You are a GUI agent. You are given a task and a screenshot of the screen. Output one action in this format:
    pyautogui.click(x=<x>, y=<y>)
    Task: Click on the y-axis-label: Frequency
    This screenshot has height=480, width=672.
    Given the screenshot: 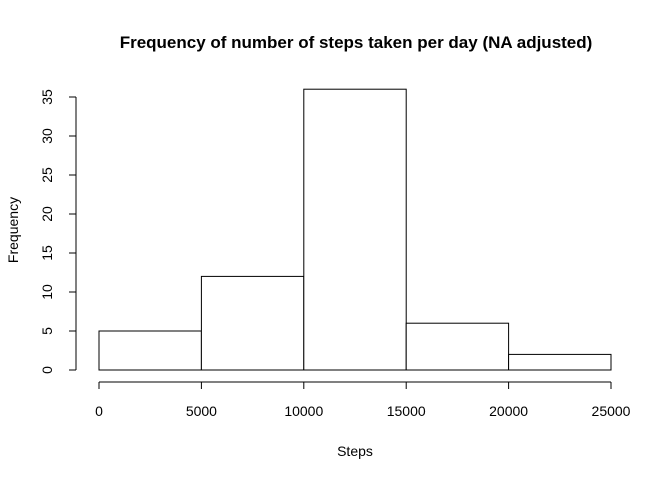 What is the action you would take?
    pyautogui.click(x=13, y=230)
    